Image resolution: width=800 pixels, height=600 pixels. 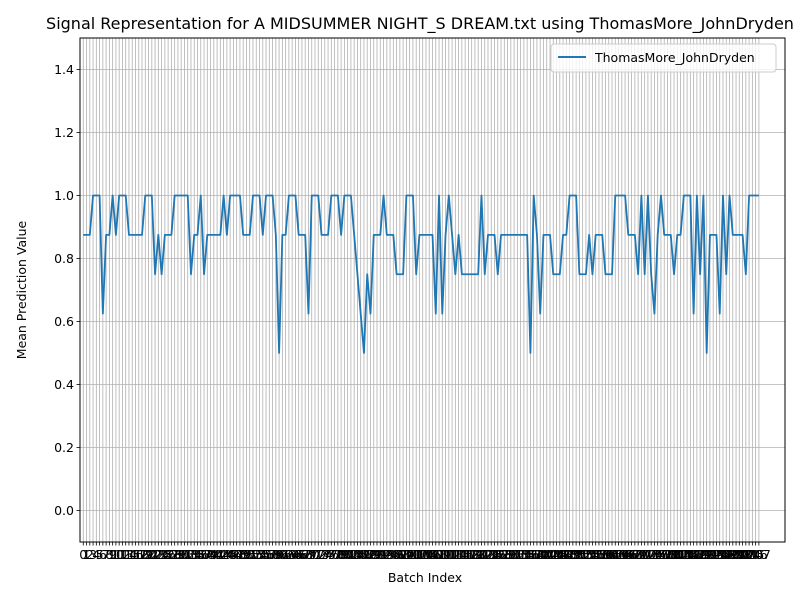 What do you see at coordinates (713, 554) in the screenshot?
I see `x-tick-label: 193` at bounding box center [713, 554].